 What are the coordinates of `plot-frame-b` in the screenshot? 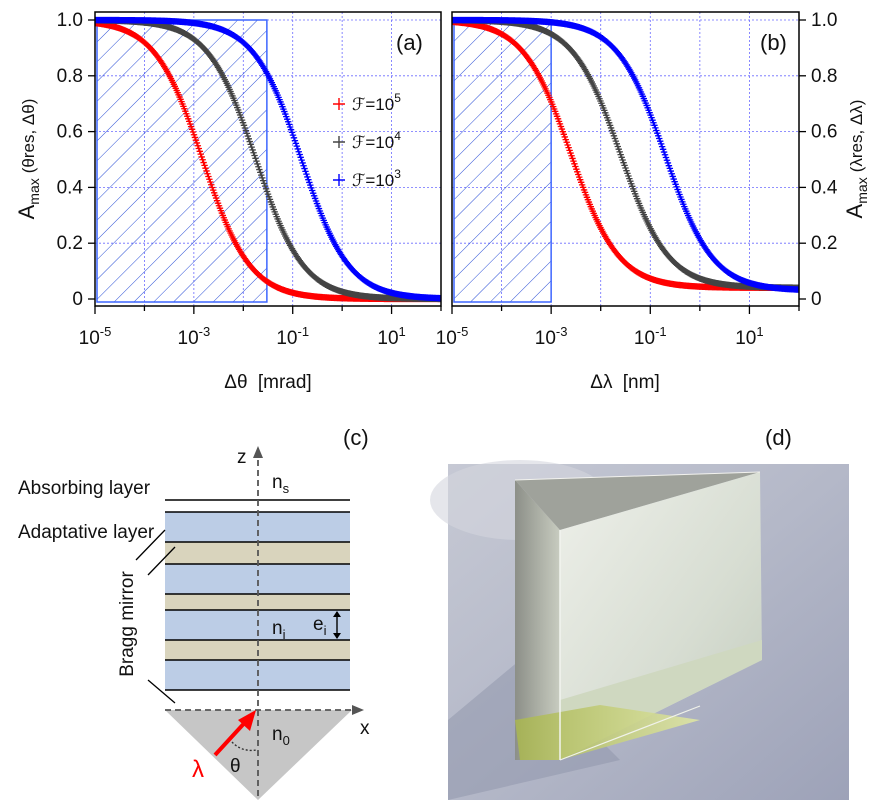 It's located at (625, 159).